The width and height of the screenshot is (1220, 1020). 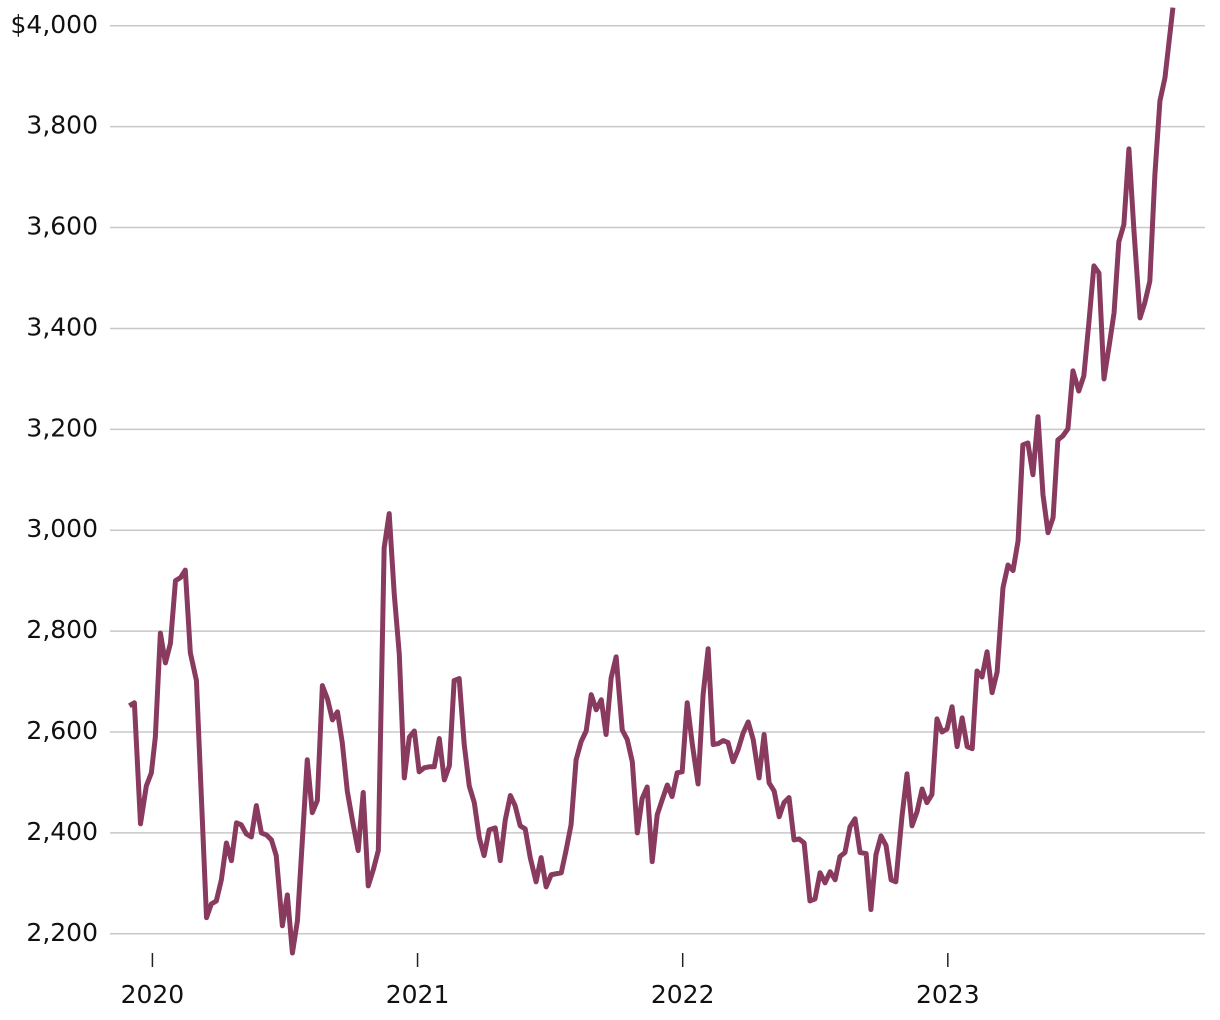 What do you see at coordinates (683, 994) in the screenshot?
I see `x-tick-label: 2022` at bounding box center [683, 994].